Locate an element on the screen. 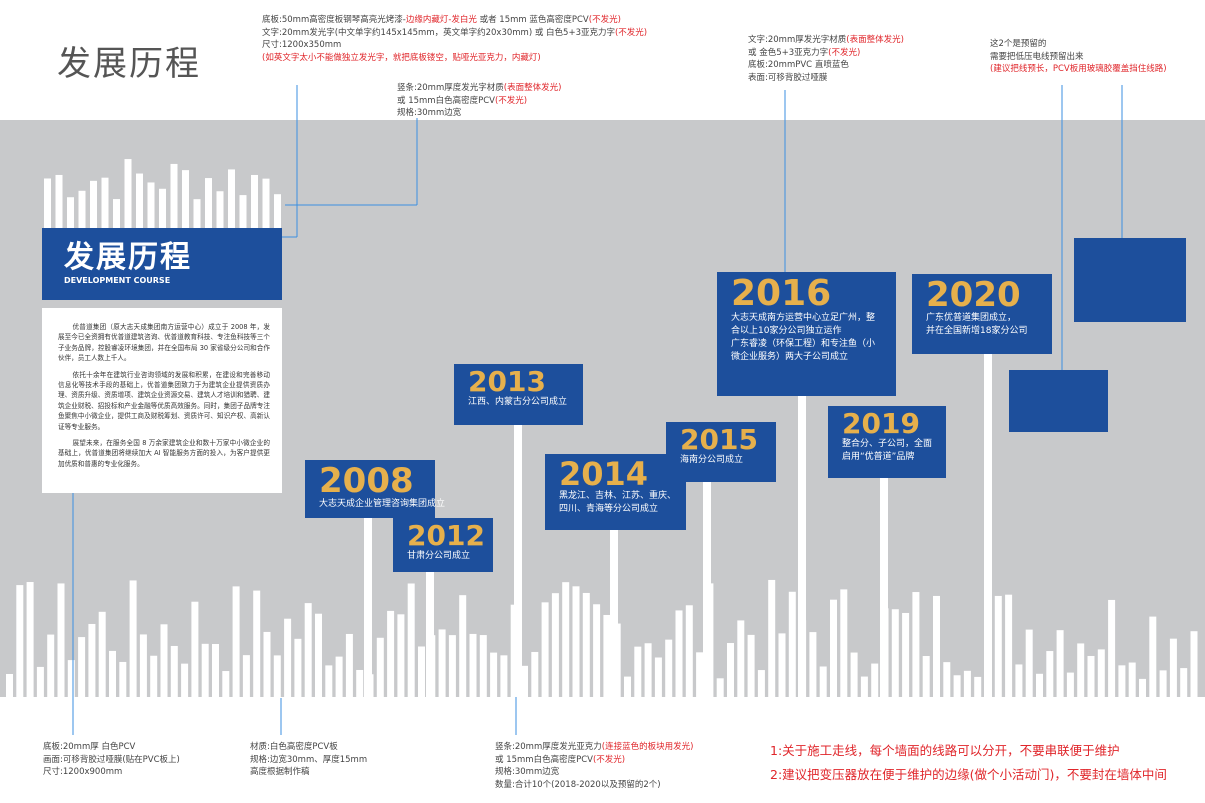 This screenshot has height=803, width=1205. milestone-text: 微企业服务）两大子公司成立 is located at coordinates (790, 357).